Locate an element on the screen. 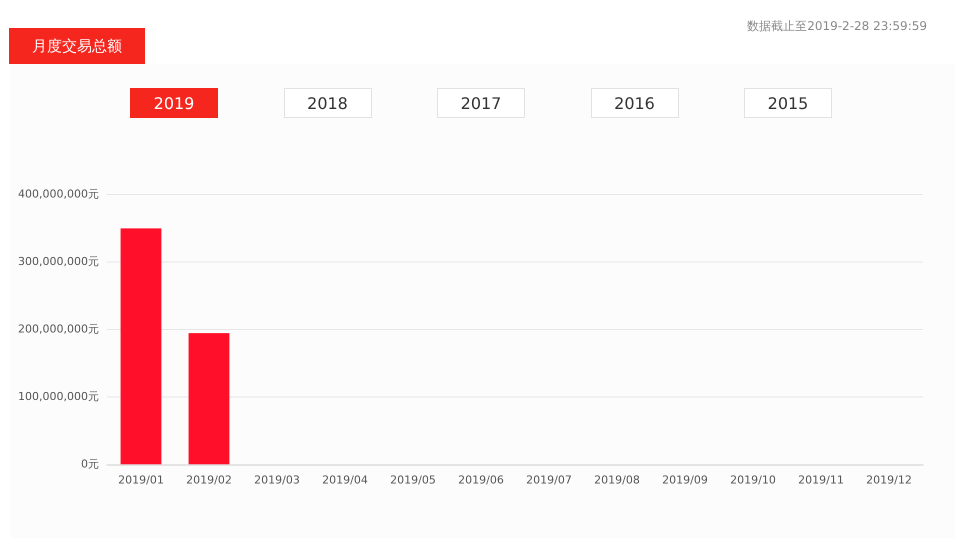  x-tick-label: 2019/01 is located at coordinates (141, 479).